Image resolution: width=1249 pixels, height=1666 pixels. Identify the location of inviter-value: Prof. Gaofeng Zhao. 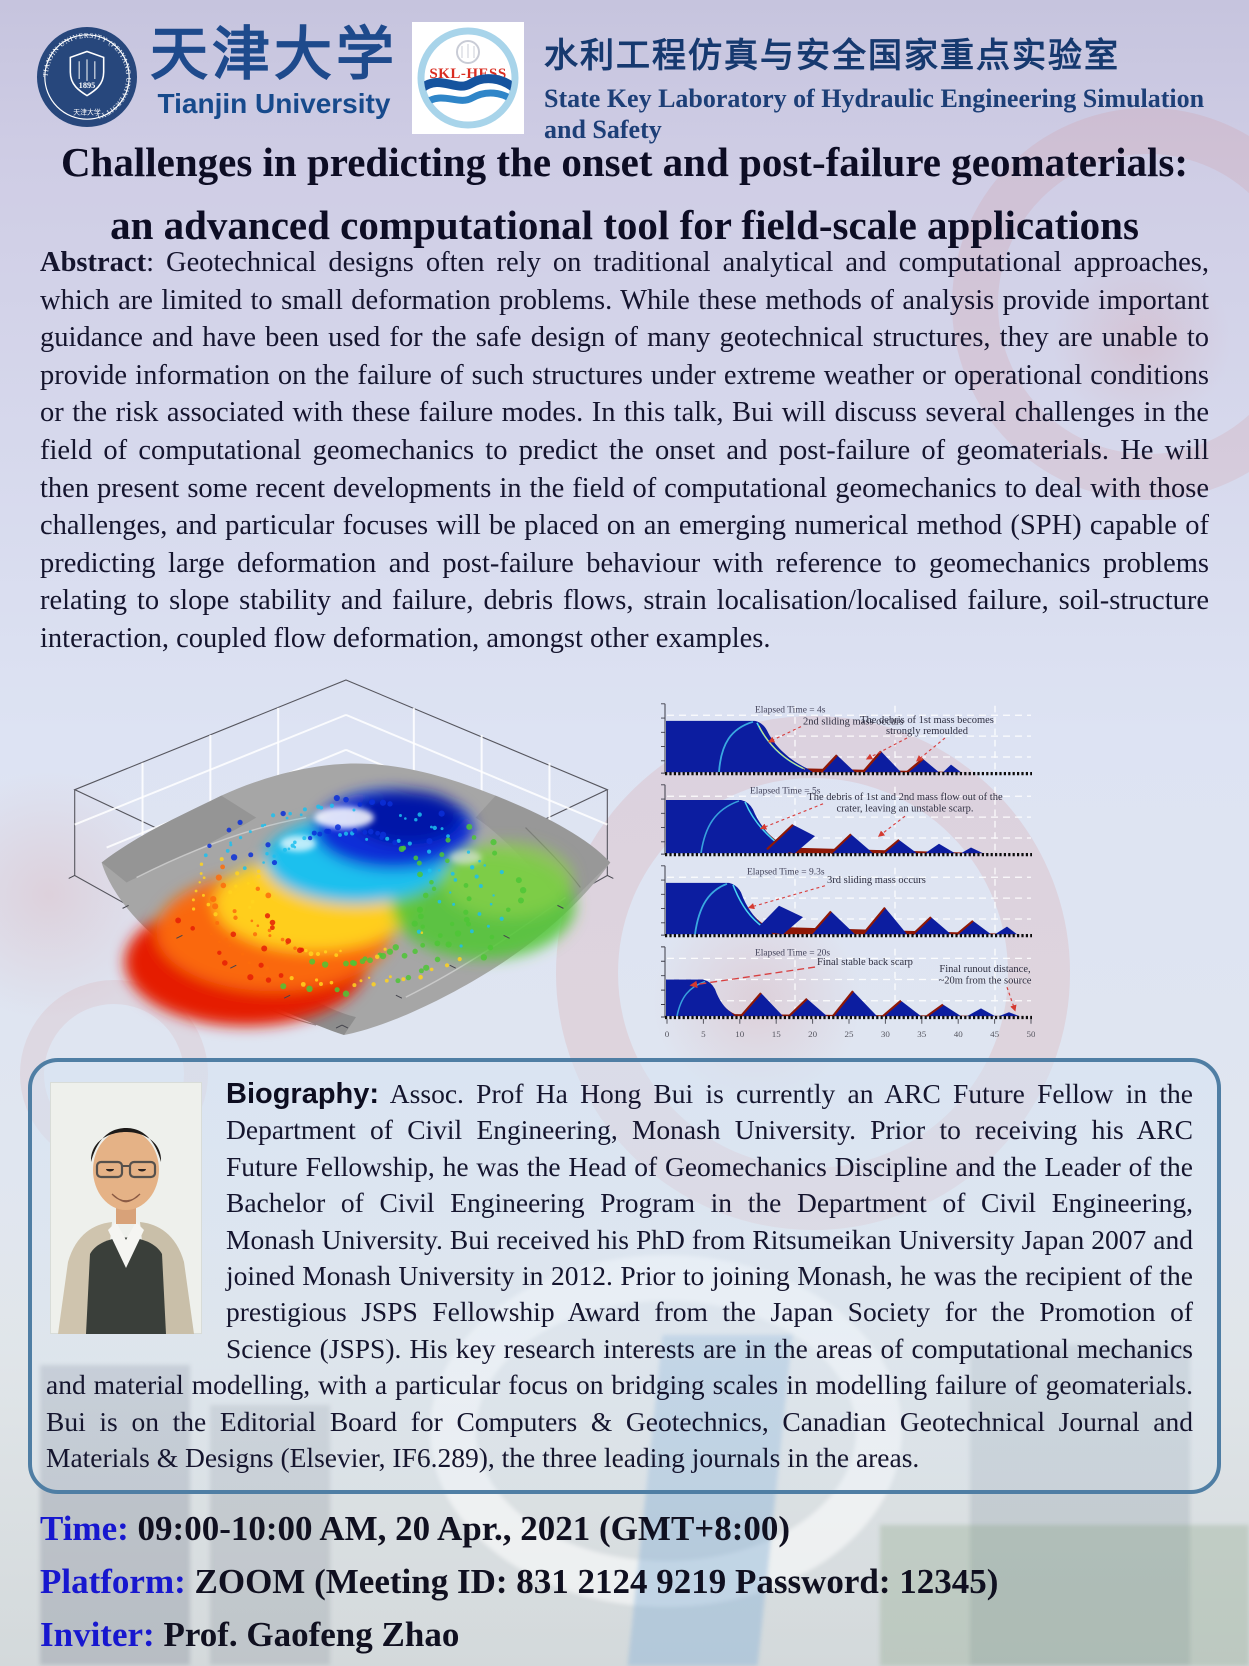
(311, 1634).